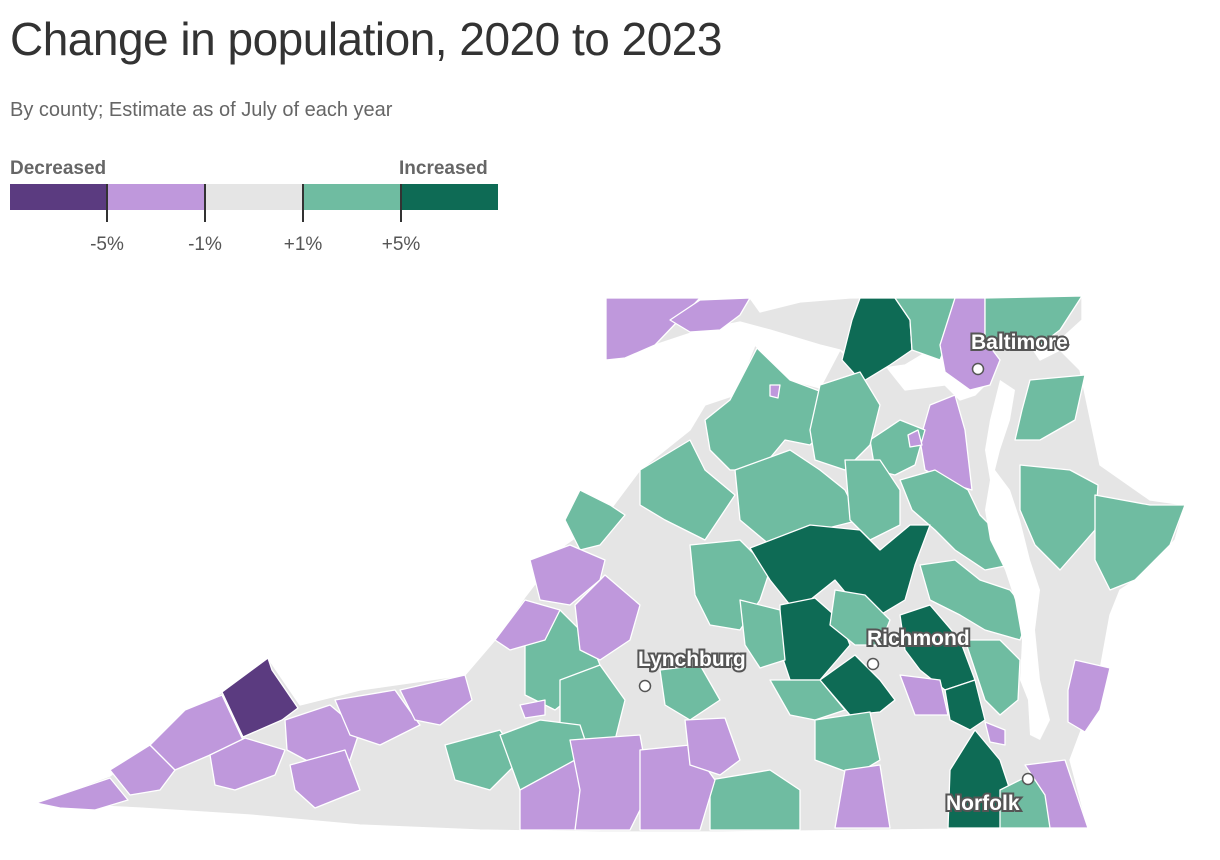  I want to click on city-label-norfolk: Norfolk, so click(983, 803).